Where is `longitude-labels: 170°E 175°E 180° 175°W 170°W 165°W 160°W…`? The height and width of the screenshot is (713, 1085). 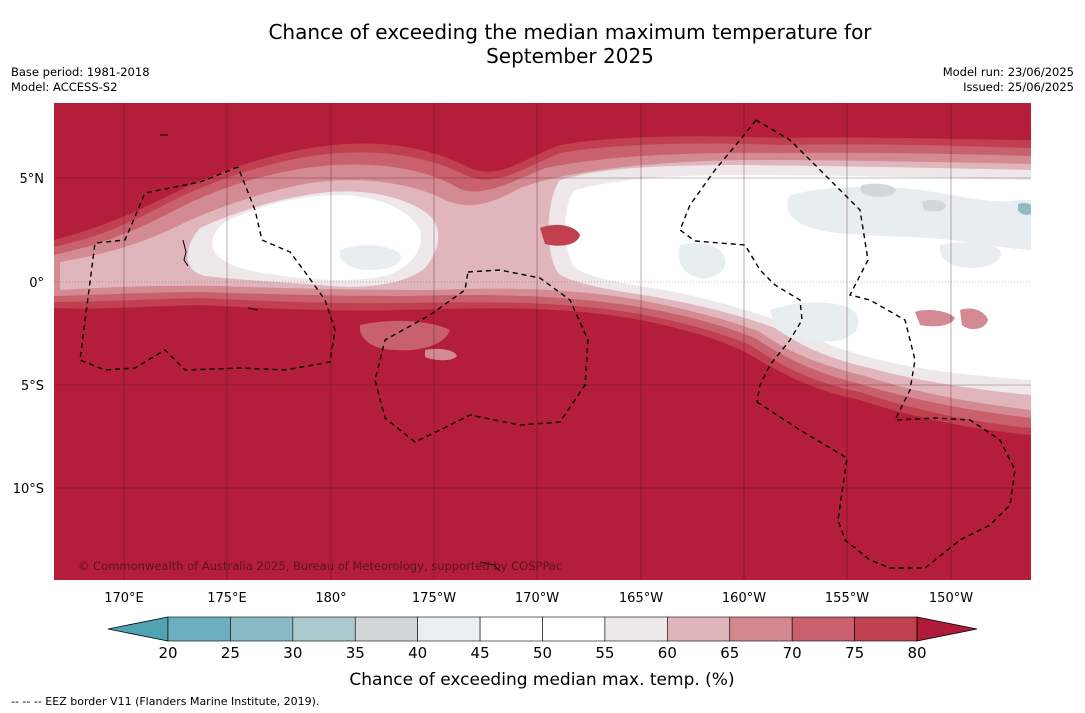
longitude-labels: 170°E 175°E 180° 175°W 170°W 165°W 160°W… is located at coordinates (538, 598).